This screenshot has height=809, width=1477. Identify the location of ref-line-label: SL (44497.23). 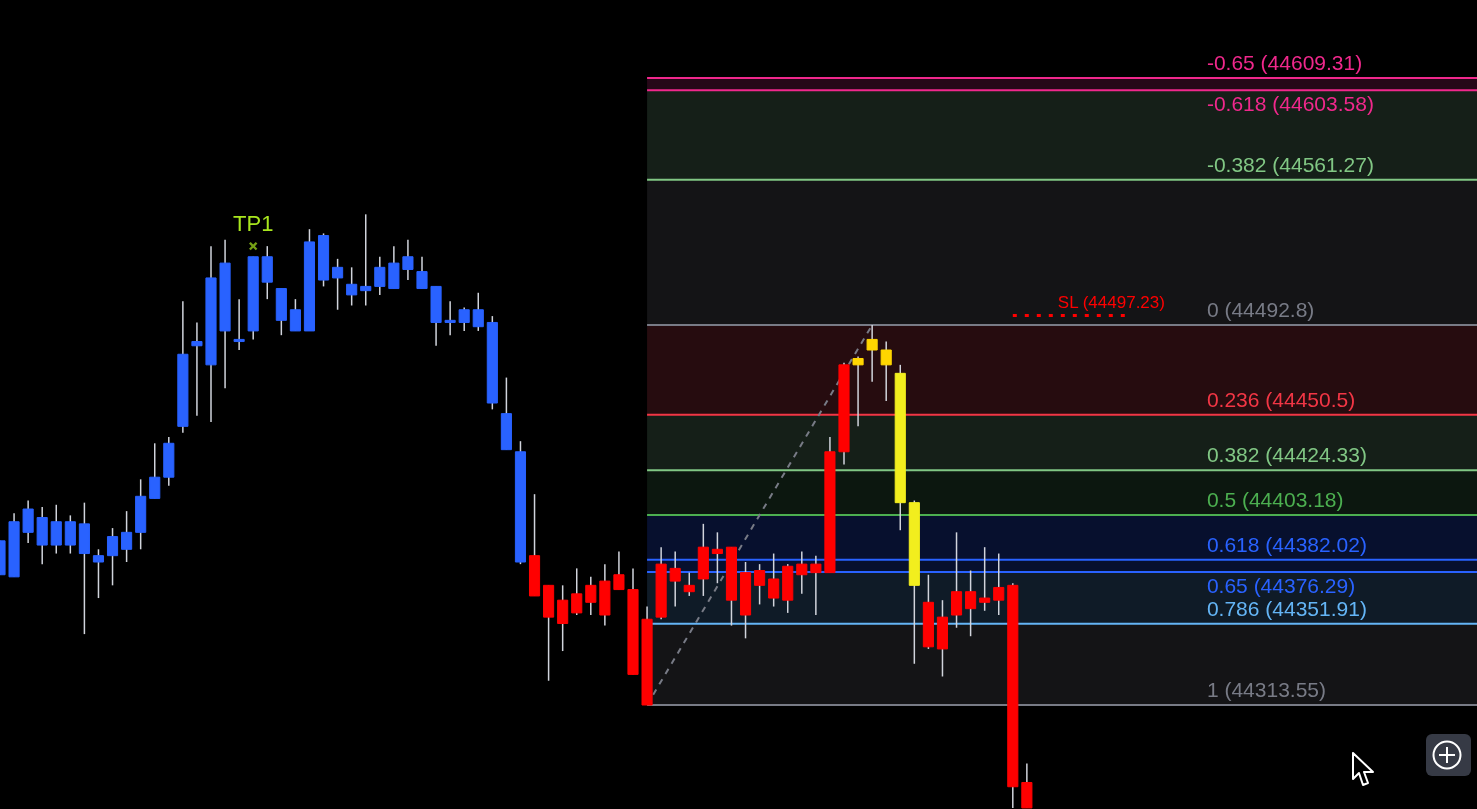
(1111, 302).